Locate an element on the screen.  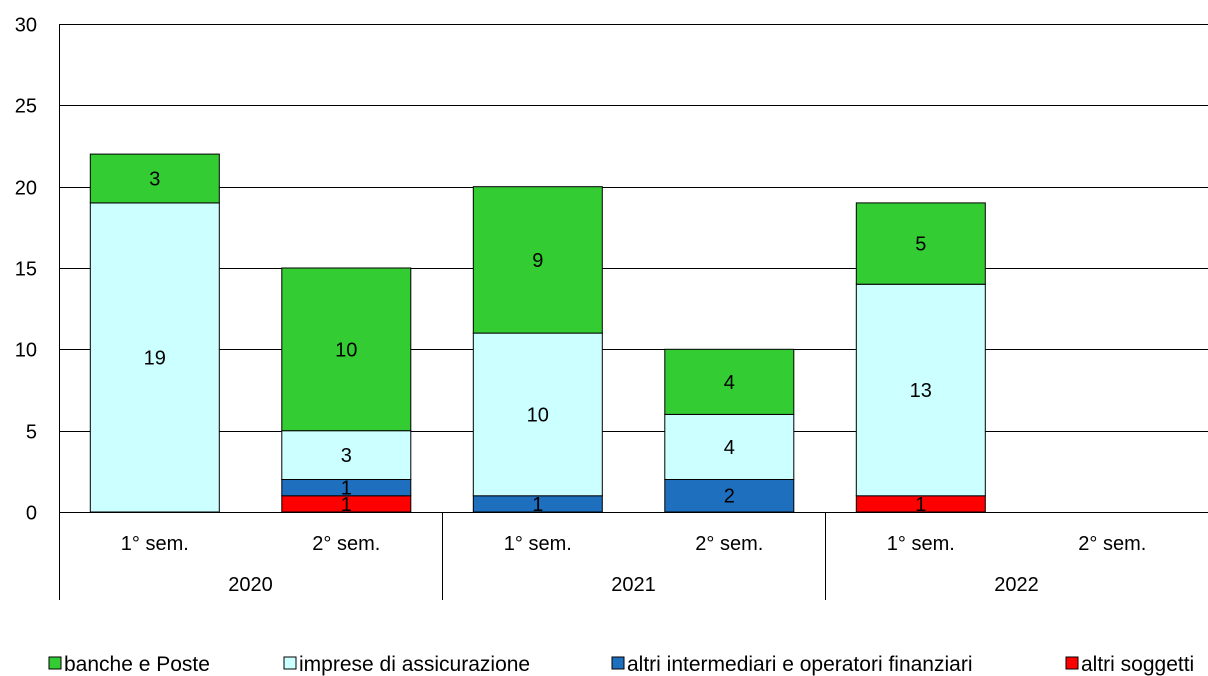
data-label: 13 is located at coordinates (921, 391).